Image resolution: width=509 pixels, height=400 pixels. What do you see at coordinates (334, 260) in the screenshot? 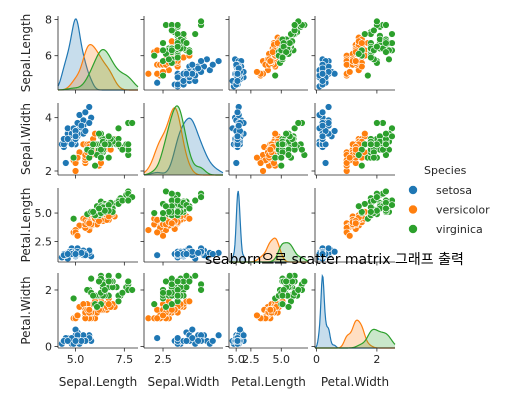
I see `figure-title: seaborn으로 scatter matrix 그래프 출력` at bounding box center [334, 260].